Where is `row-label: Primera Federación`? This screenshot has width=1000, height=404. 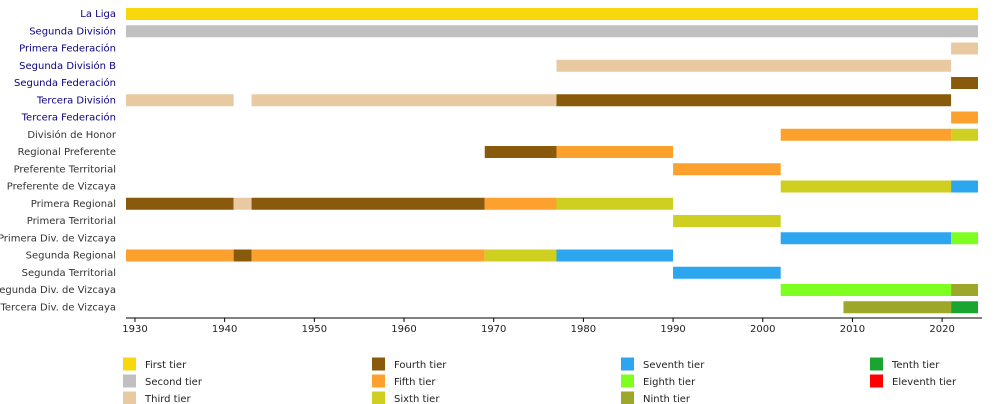 row-label: Primera Federación is located at coordinates (67, 49).